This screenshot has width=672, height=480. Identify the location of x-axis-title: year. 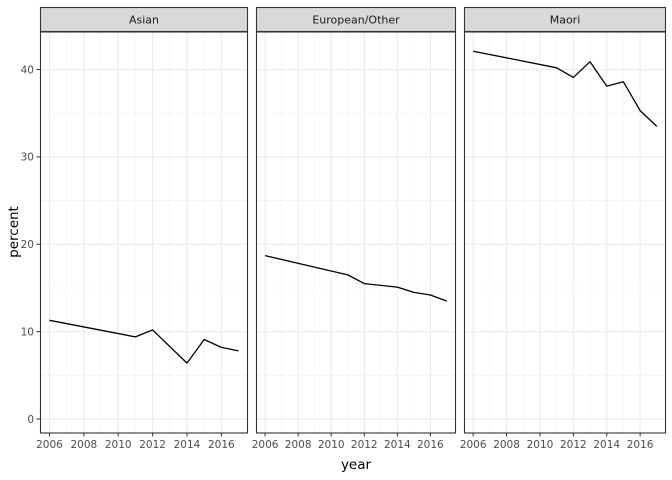
(356, 465).